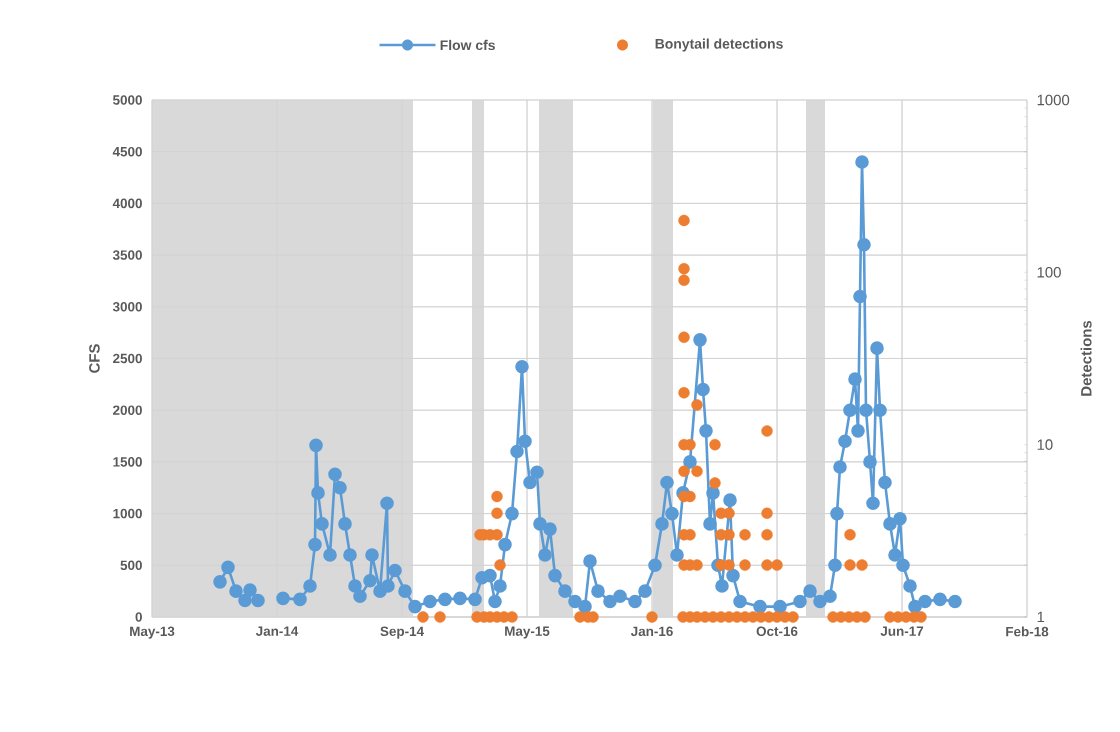 This screenshot has width=1120, height=732. What do you see at coordinates (719, 45) in the screenshot?
I see `legend-label: Bonytail detections` at bounding box center [719, 45].